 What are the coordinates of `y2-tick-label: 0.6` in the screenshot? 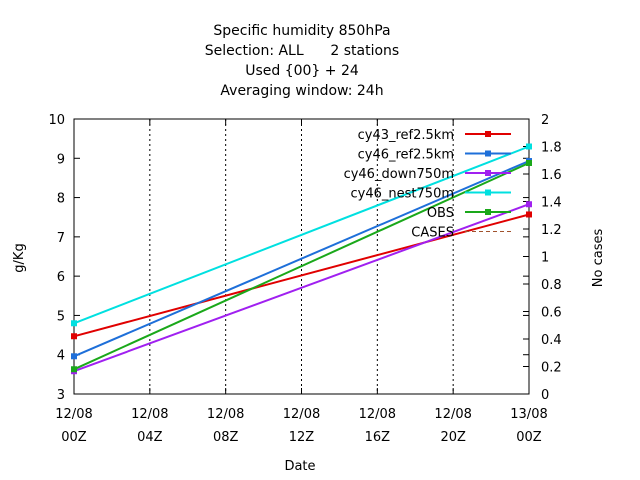 It's located at (551, 313).